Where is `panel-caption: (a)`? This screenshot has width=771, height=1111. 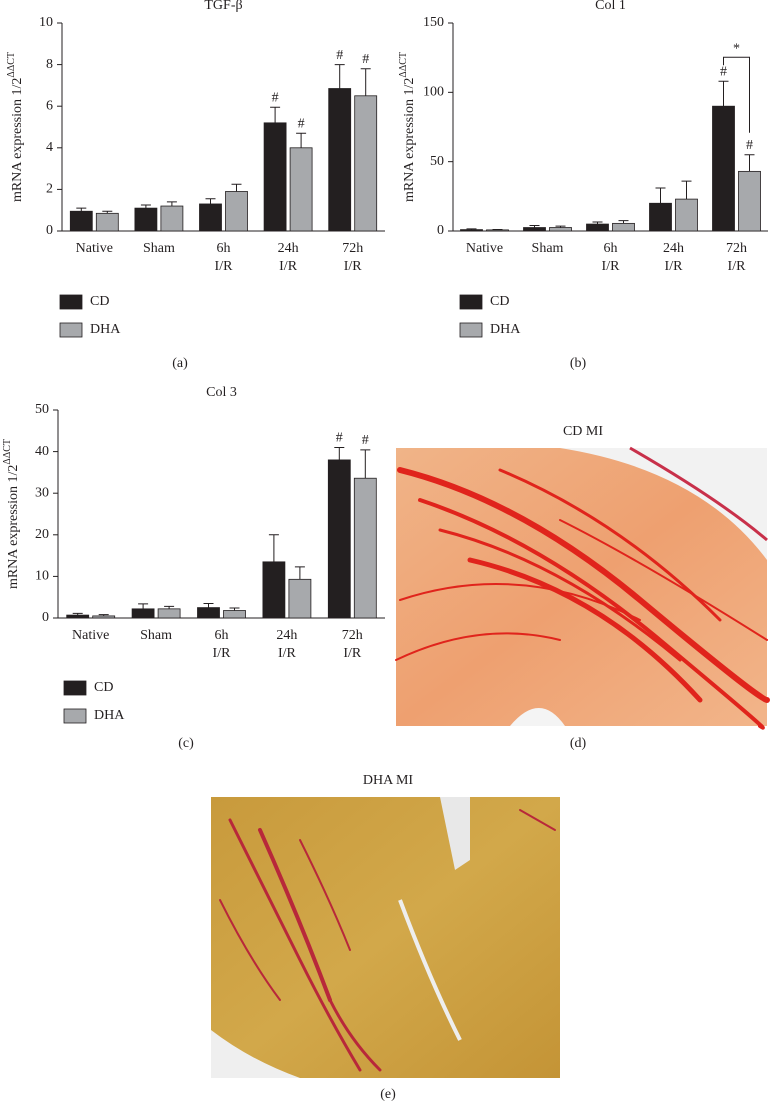 panel-caption: (a) is located at coordinates (180, 363).